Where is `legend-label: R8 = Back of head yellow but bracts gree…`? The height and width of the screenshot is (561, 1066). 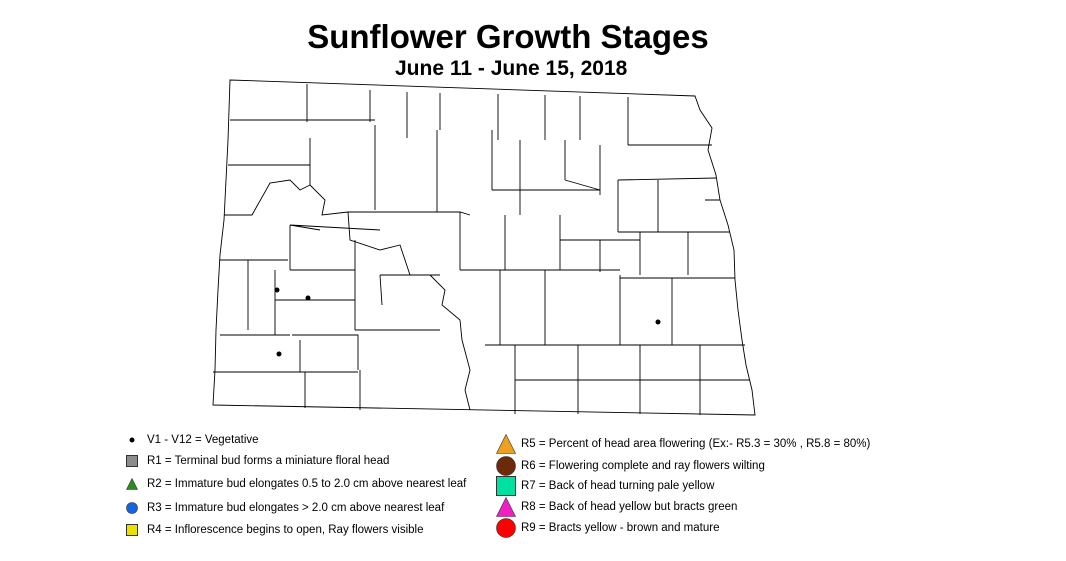
legend-label: R8 = Back of head yellow but bracts gree… is located at coordinates (629, 507).